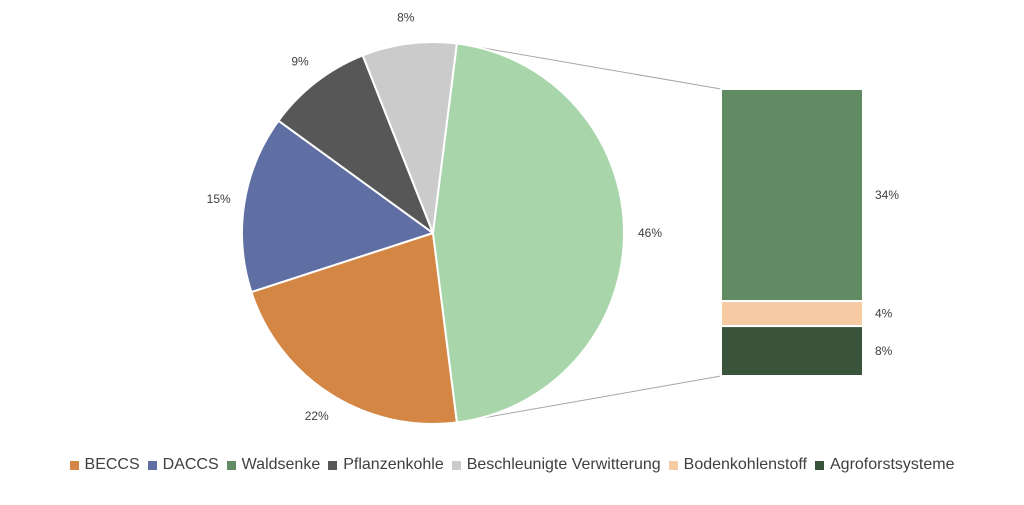 The image size is (1024, 505). What do you see at coordinates (190, 464) in the screenshot?
I see `legend-label: DACCS` at bounding box center [190, 464].